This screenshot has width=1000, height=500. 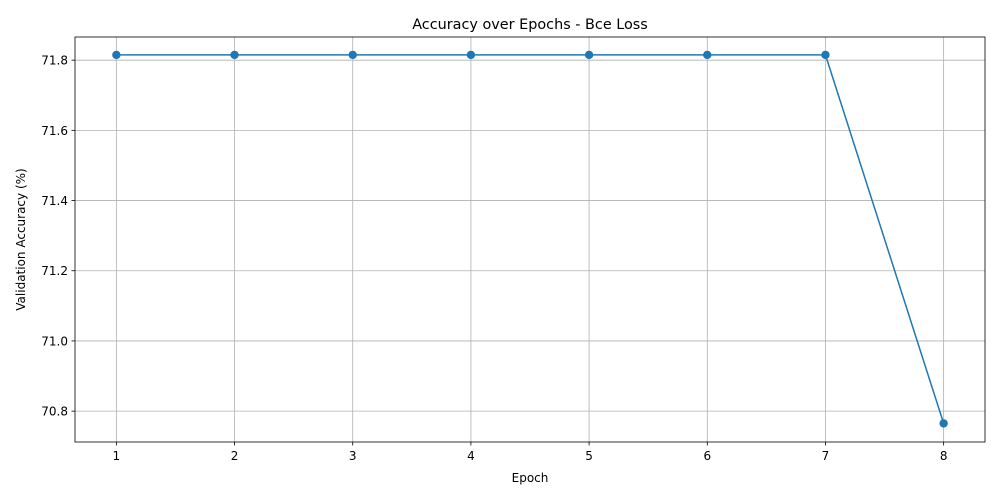 What do you see at coordinates (530, 25) in the screenshot?
I see `chart-title: Accuracy over Epochs - Bce Loss` at bounding box center [530, 25].